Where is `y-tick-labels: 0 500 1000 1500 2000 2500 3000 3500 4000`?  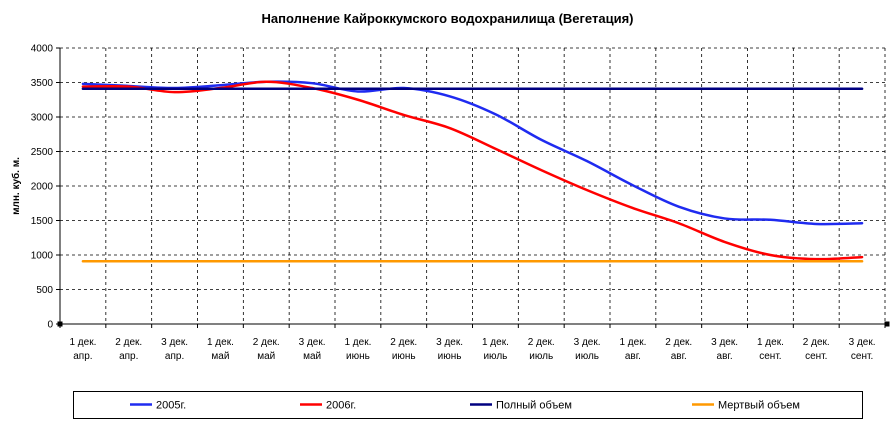
y-tick-labels: 0 500 1000 1500 2000 2500 3000 3500 4000 is located at coordinates (42, 187).